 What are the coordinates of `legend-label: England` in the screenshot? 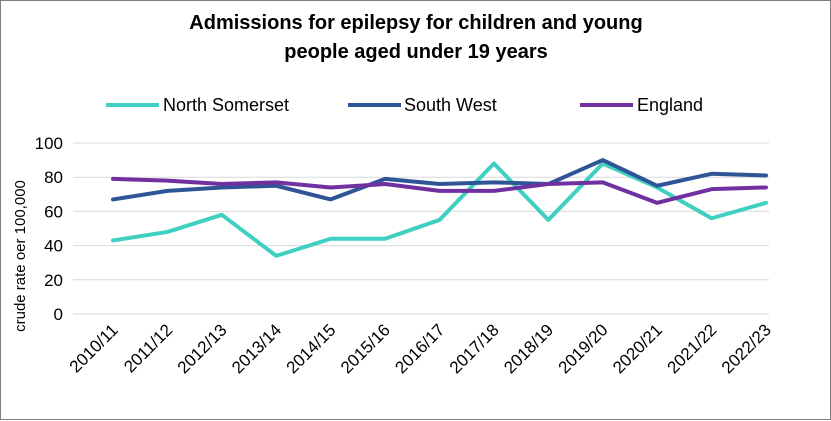 It's located at (670, 105).